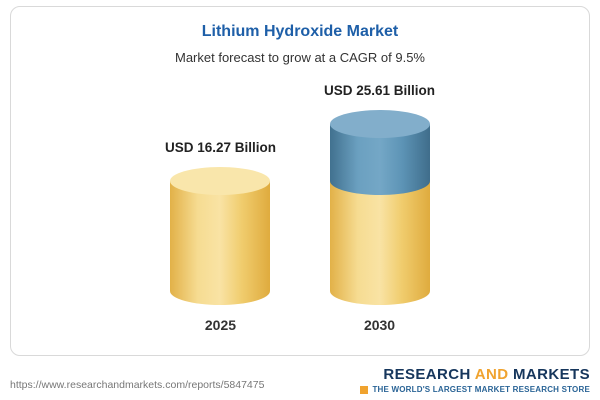 The image size is (600, 400). What do you see at coordinates (220, 147) in the screenshot?
I see `value-label-2025: USD 16.27 Billion` at bounding box center [220, 147].